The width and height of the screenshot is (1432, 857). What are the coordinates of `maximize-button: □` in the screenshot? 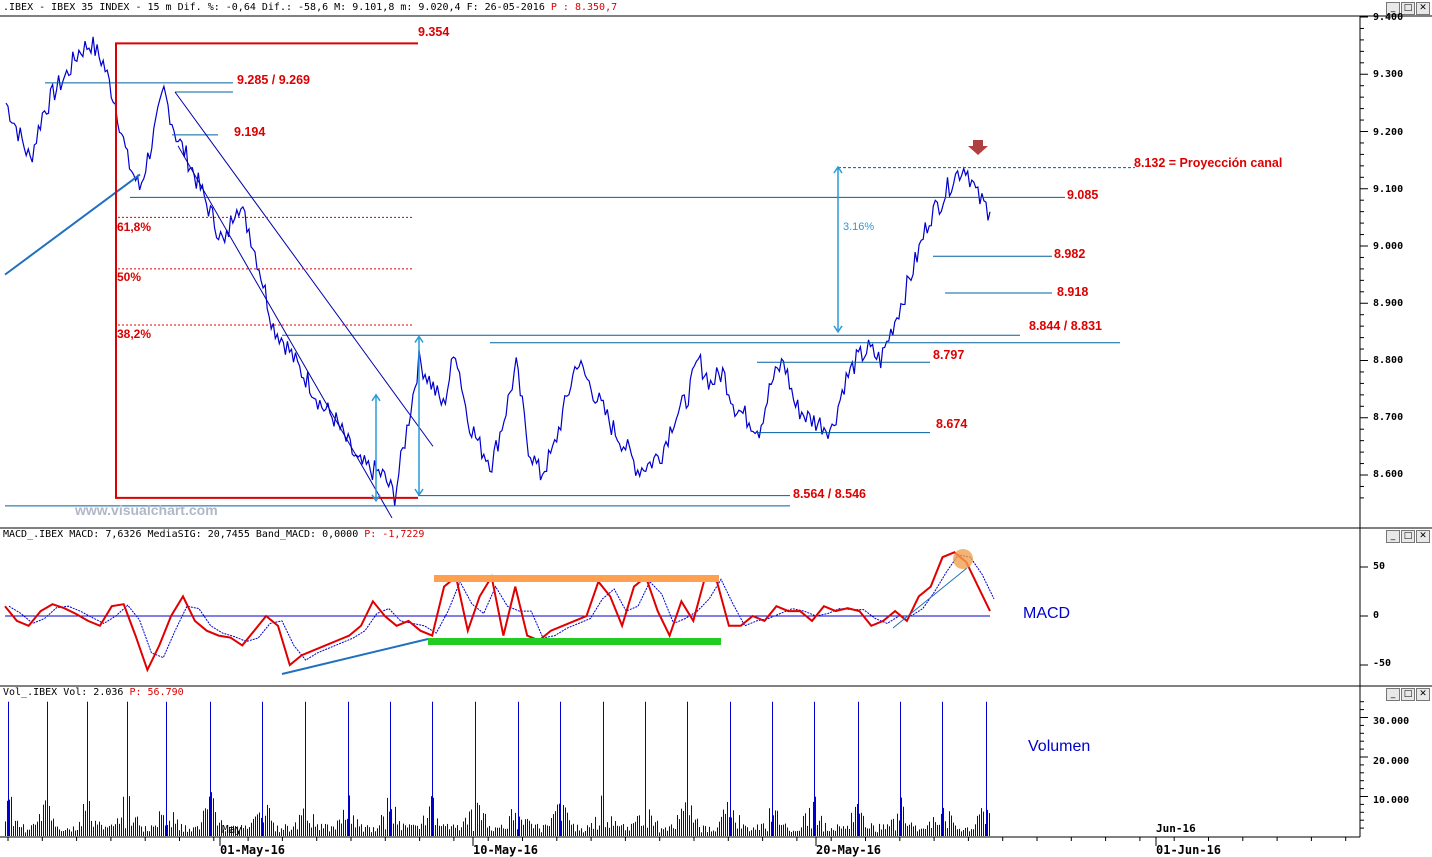 It's located at (1408, 8).